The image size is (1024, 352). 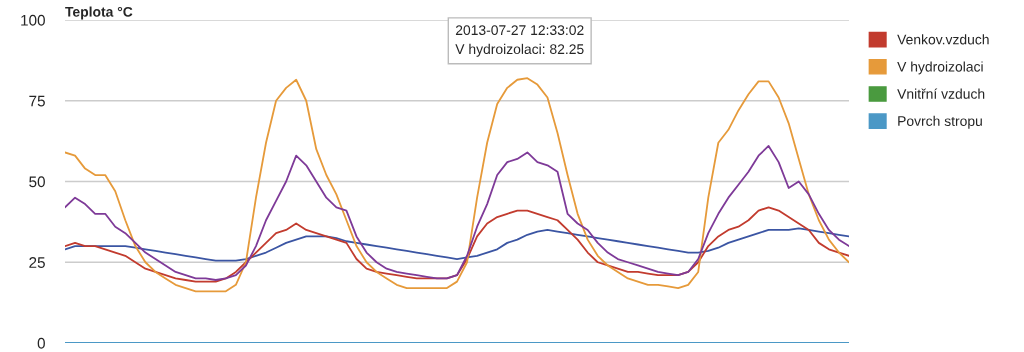 What do you see at coordinates (37, 182) in the screenshot?
I see `y-tick-label: 50` at bounding box center [37, 182].